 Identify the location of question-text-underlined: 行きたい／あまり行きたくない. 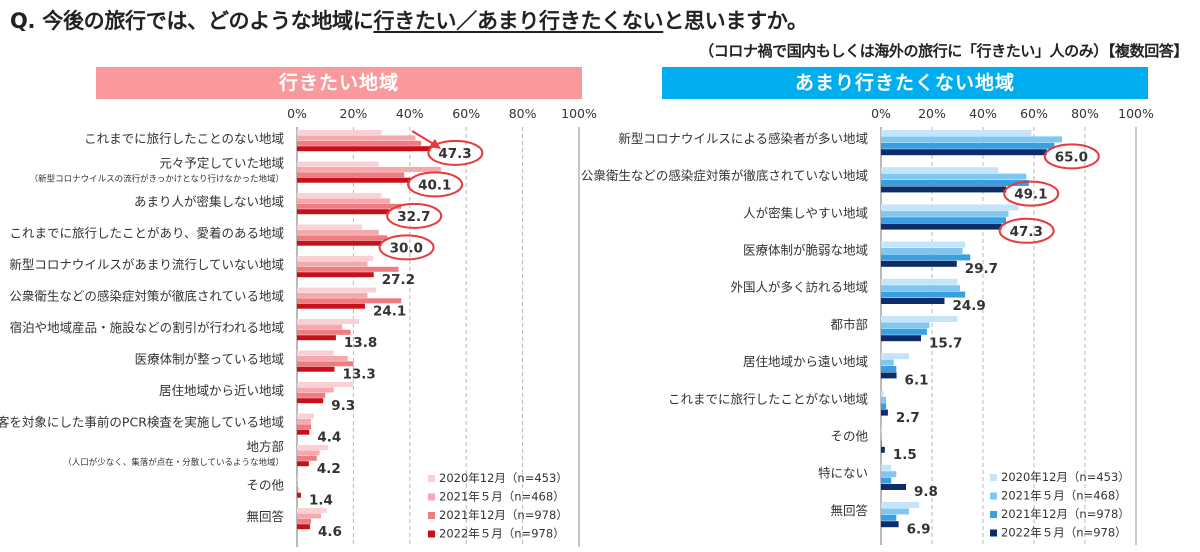
(518, 21).